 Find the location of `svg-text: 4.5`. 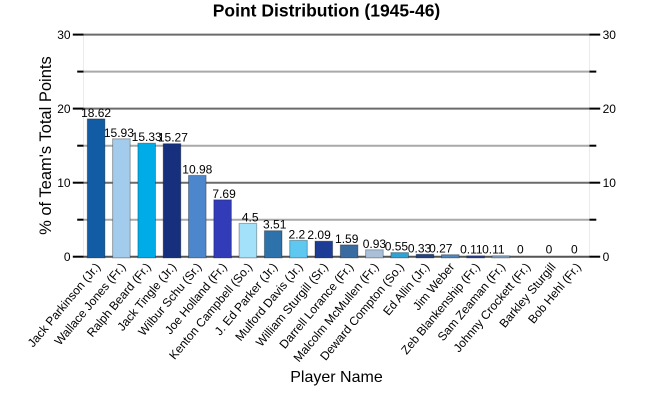

svg-text: 4.5 is located at coordinates (250, 217).